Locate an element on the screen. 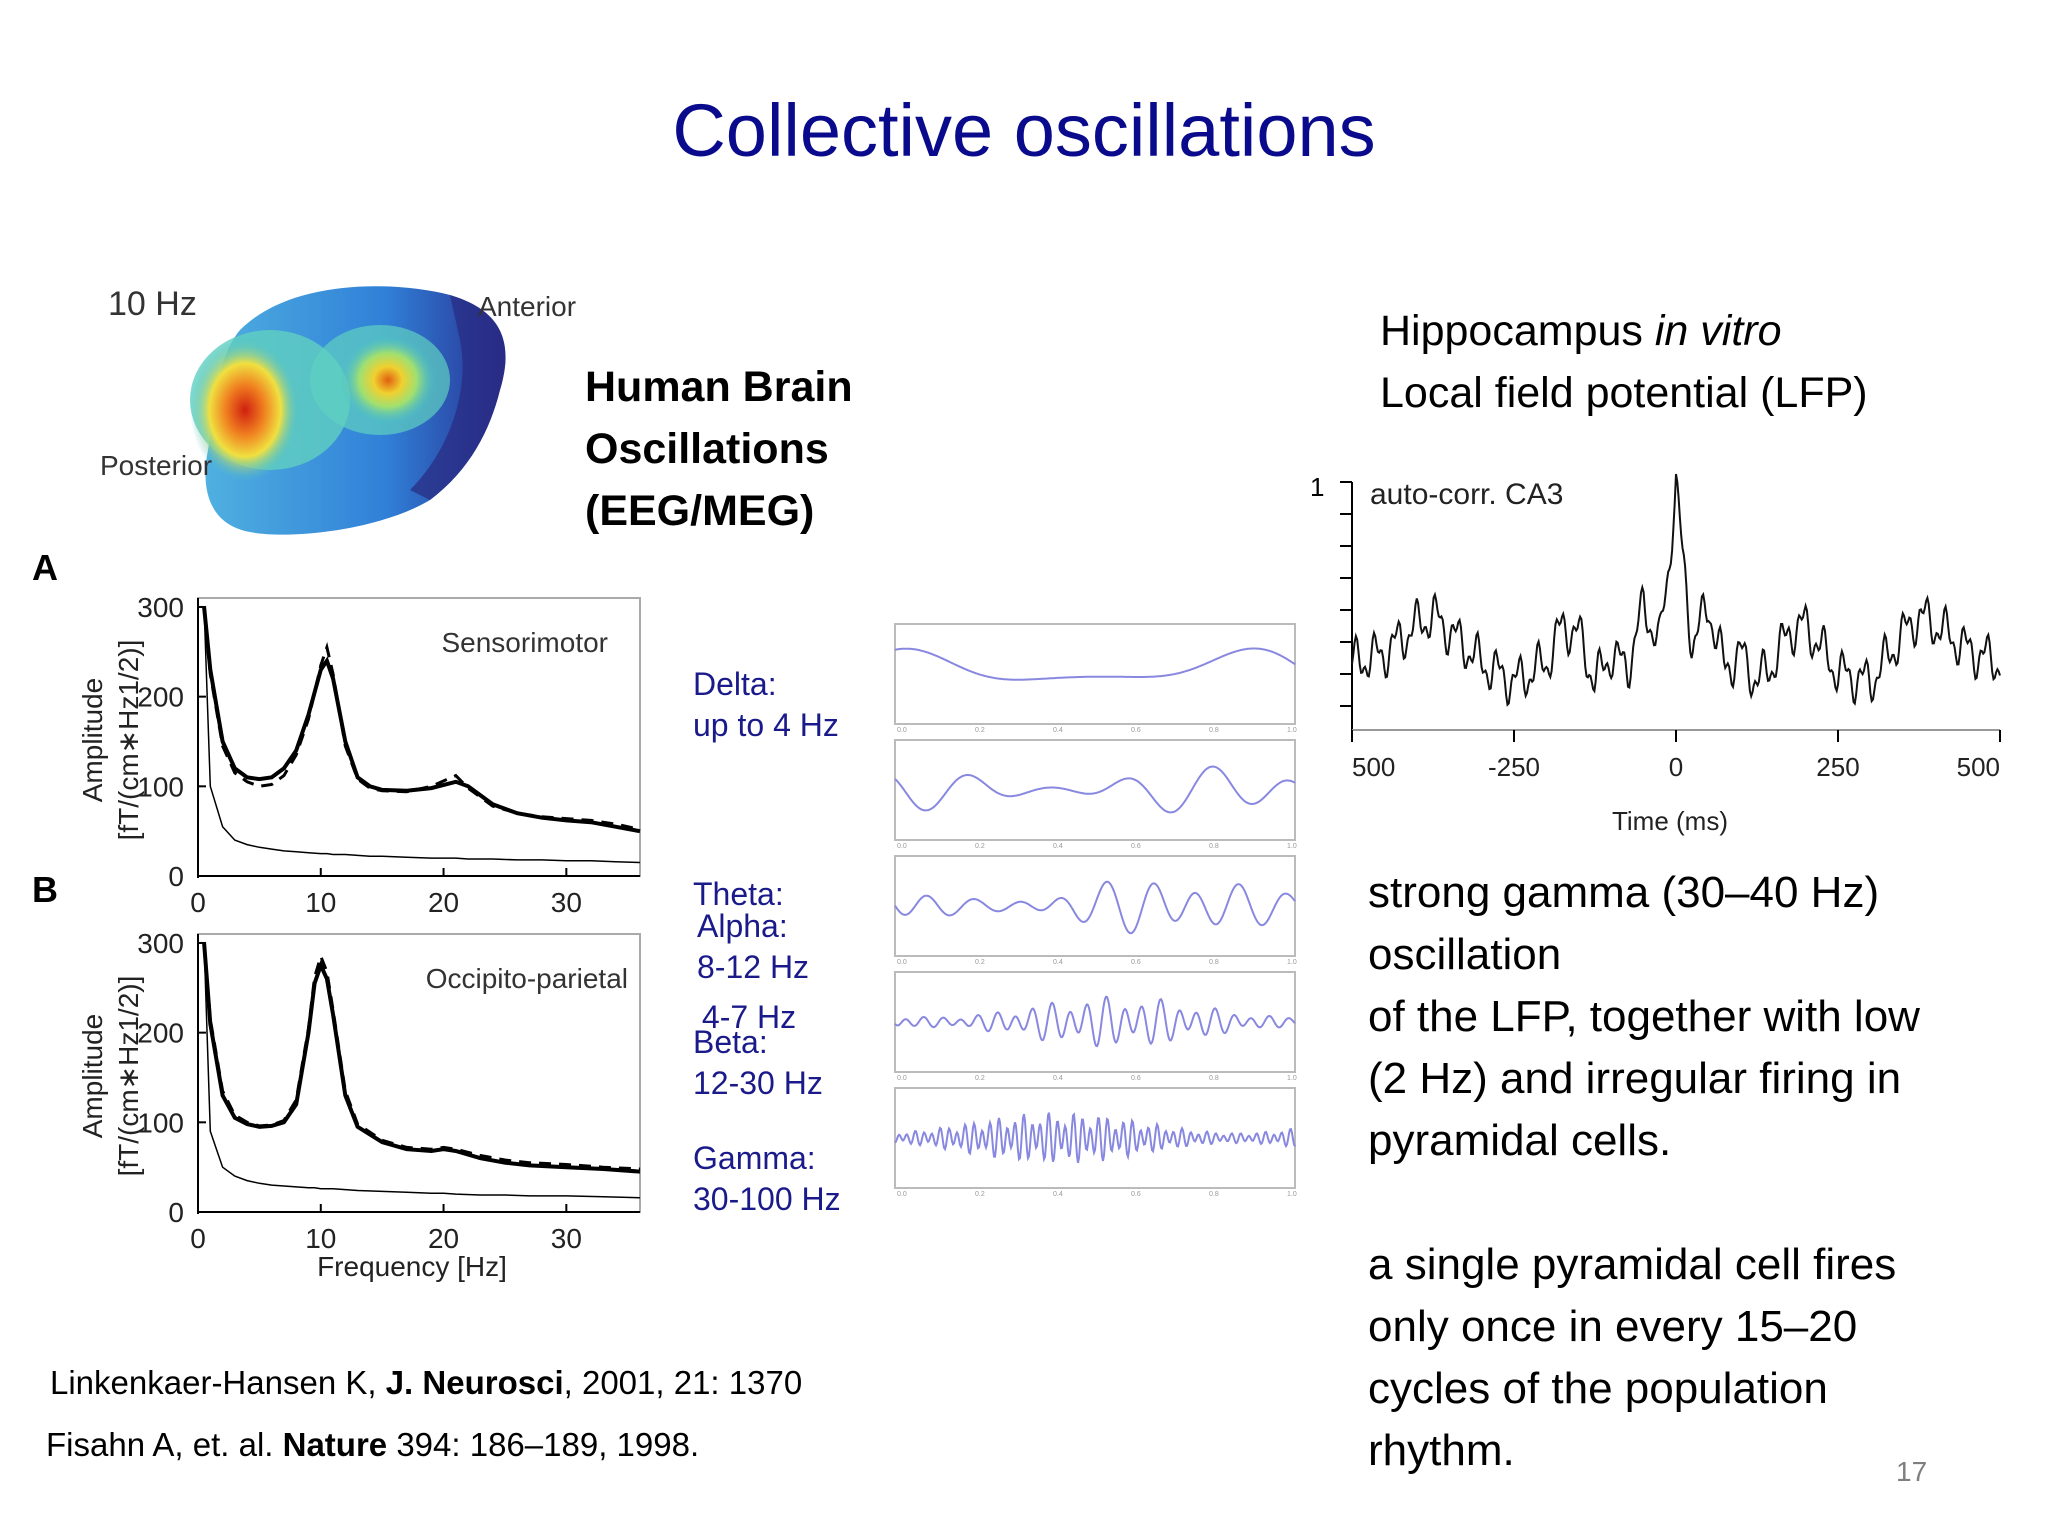  panel-b-xlabel: Frequency [Hz] is located at coordinates (412, 1266).